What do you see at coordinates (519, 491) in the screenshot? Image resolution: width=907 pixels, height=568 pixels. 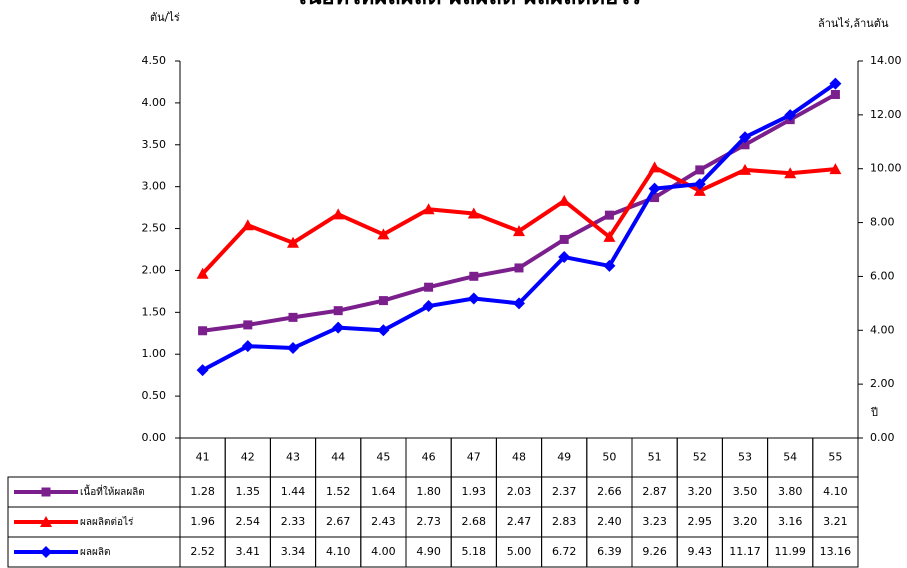 I see `data-label: 2.03` at bounding box center [519, 491].